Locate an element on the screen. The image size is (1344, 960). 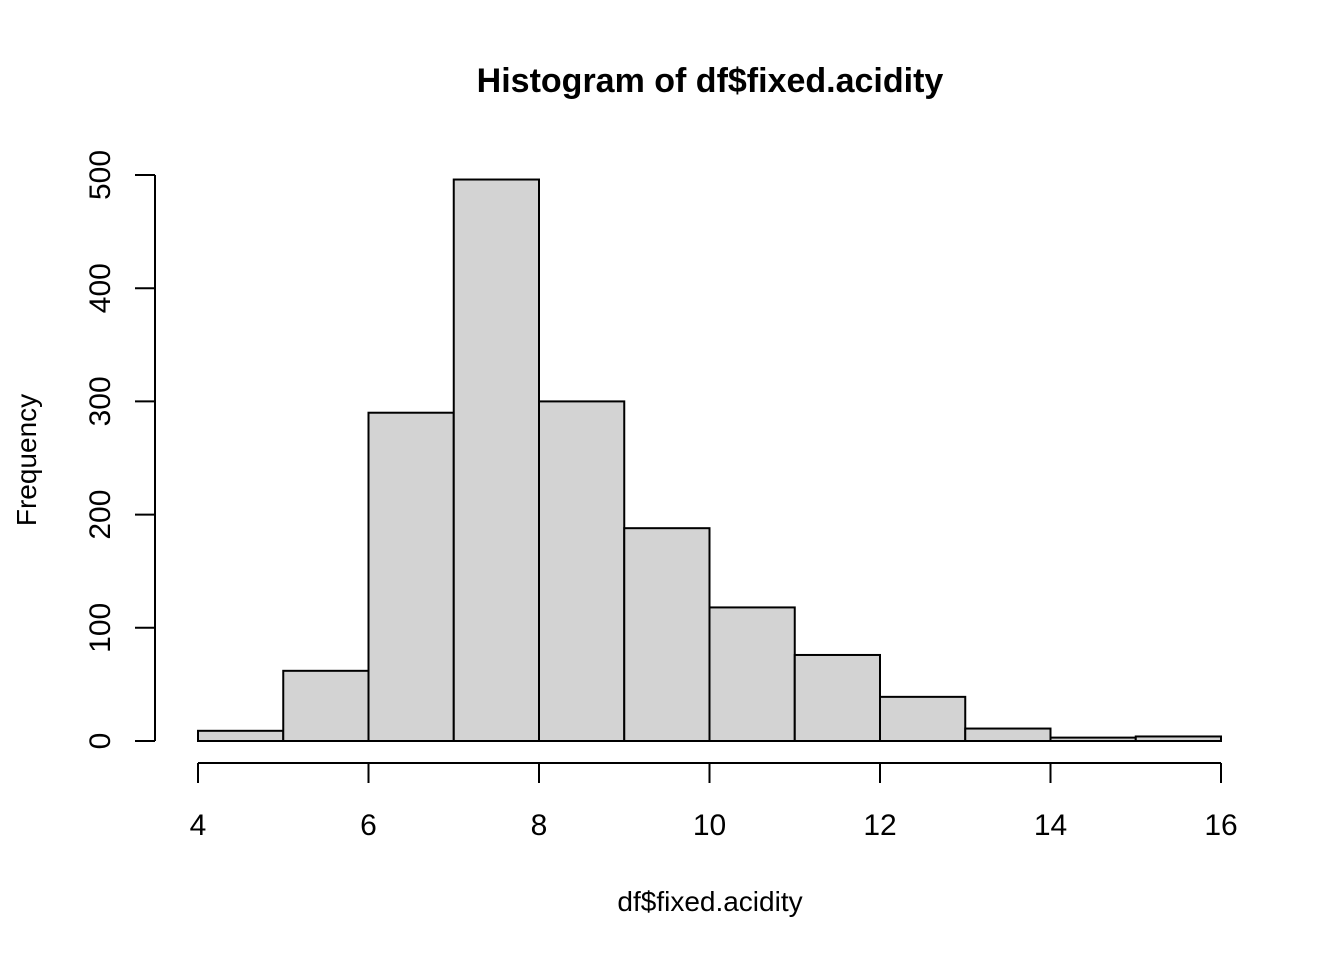
x-tick-label: 12 is located at coordinates (879, 825).